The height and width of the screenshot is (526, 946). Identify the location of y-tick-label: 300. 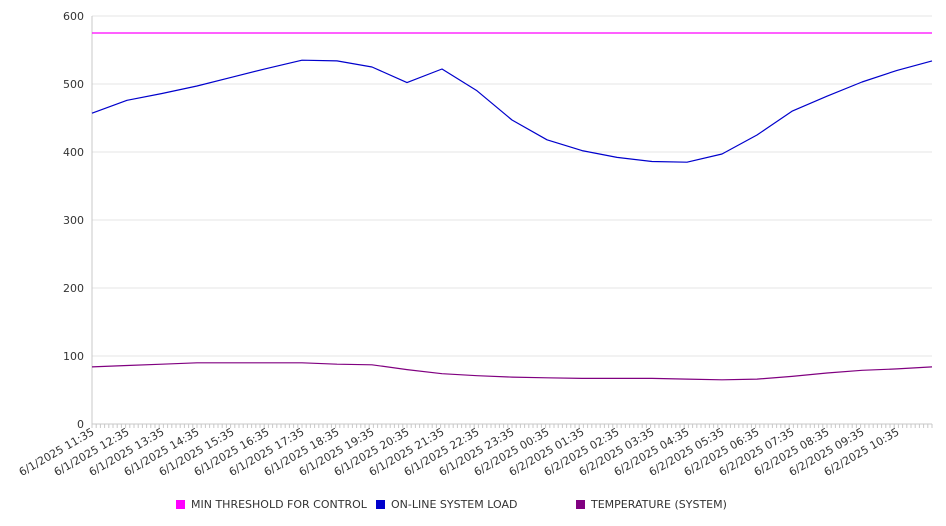
(73, 220).